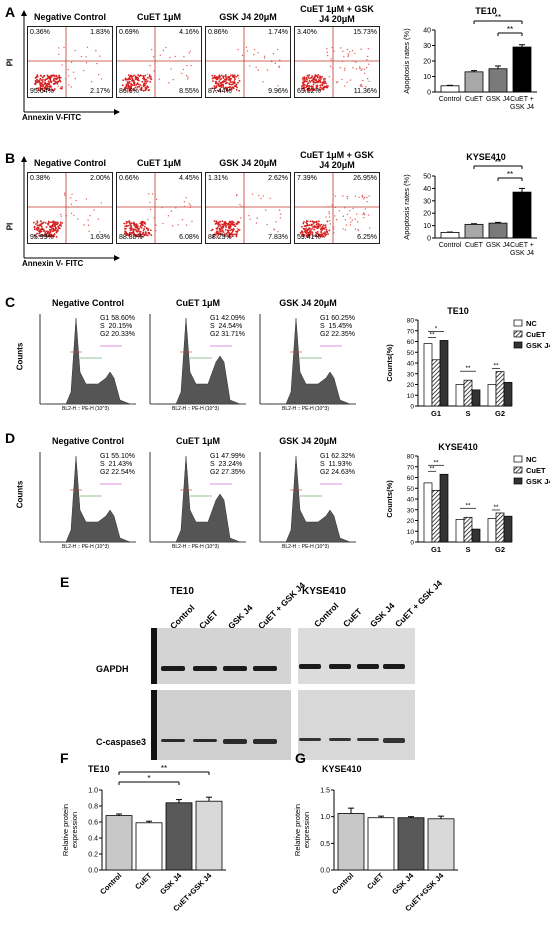  What do you see at coordinates (87, 359) in the screenshot?
I see `histogram-svg` at bounding box center [87, 359].